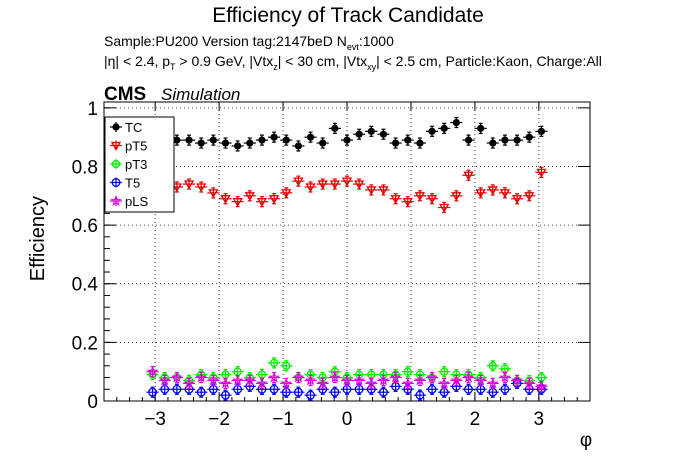  What do you see at coordinates (283, 419) in the screenshot?
I see `x-tick-label: −1` at bounding box center [283, 419].